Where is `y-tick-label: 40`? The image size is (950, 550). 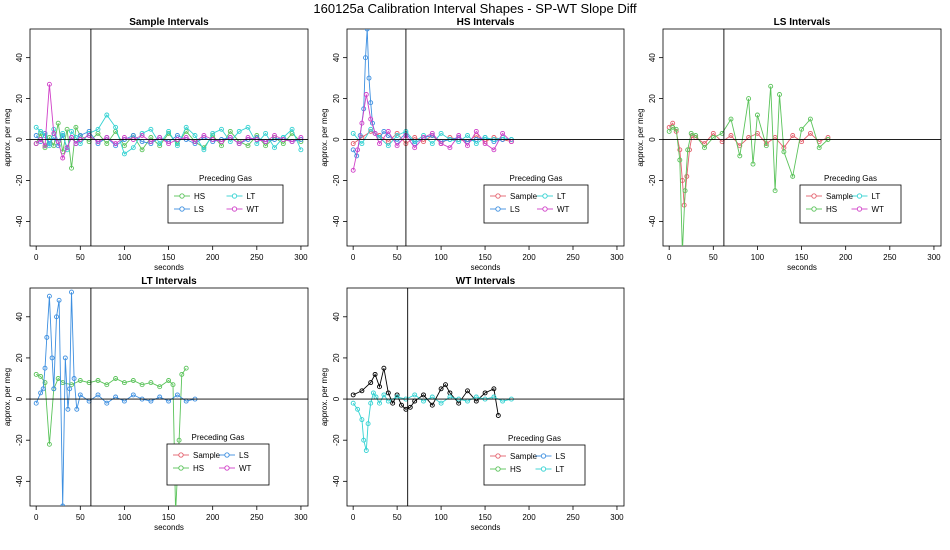 y-tick-label: 40 is located at coordinates (652, 57).